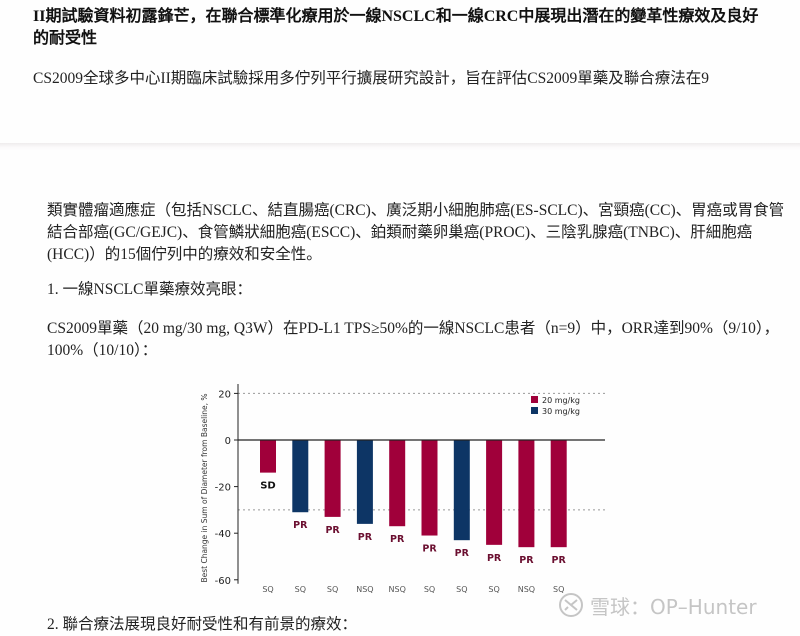 The image size is (800, 636). I want to click on response-label: SD, so click(268, 486).